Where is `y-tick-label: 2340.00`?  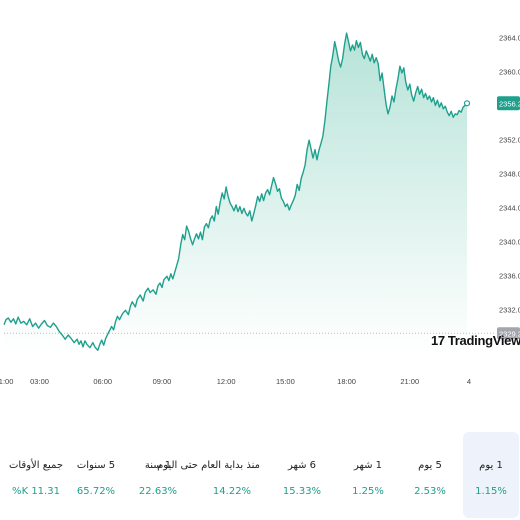
y-tick-label: 2340.00 is located at coordinates (509, 241).